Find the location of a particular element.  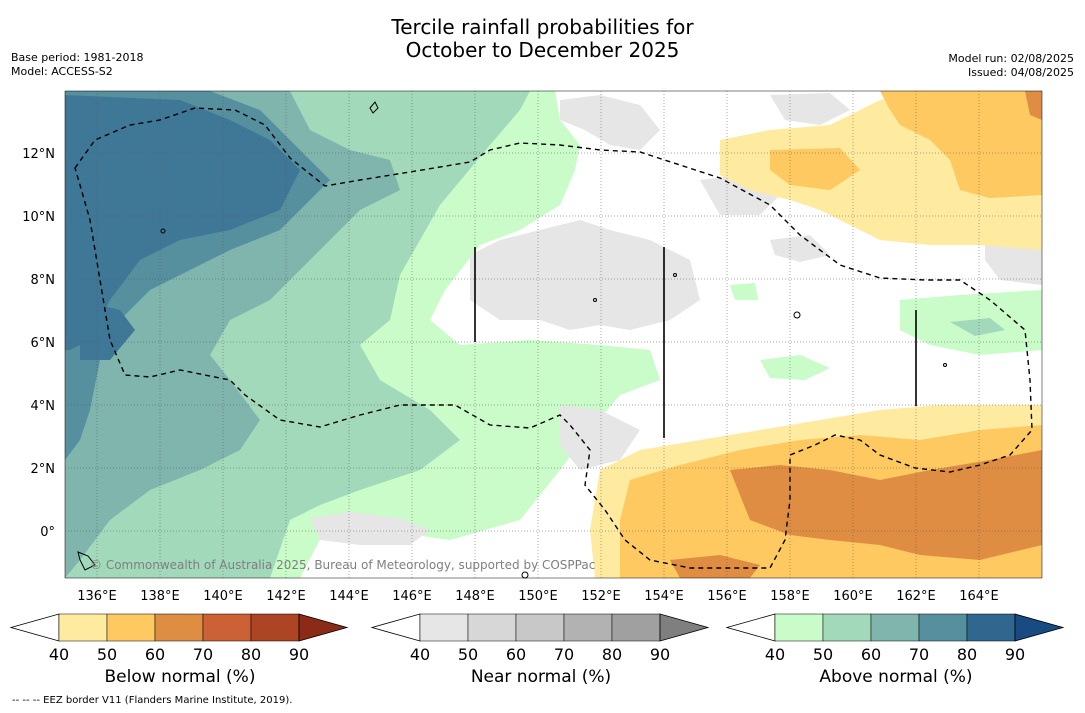

model-run-text: Model run: 02/08/2025 is located at coordinates (1011, 58).